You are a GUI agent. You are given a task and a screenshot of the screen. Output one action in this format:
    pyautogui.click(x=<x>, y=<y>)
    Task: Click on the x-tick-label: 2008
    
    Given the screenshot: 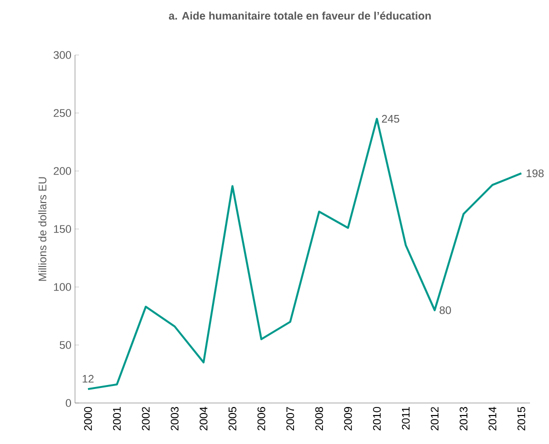 What is the action you would take?
    pyautogui.click(x=319, y=418)
    